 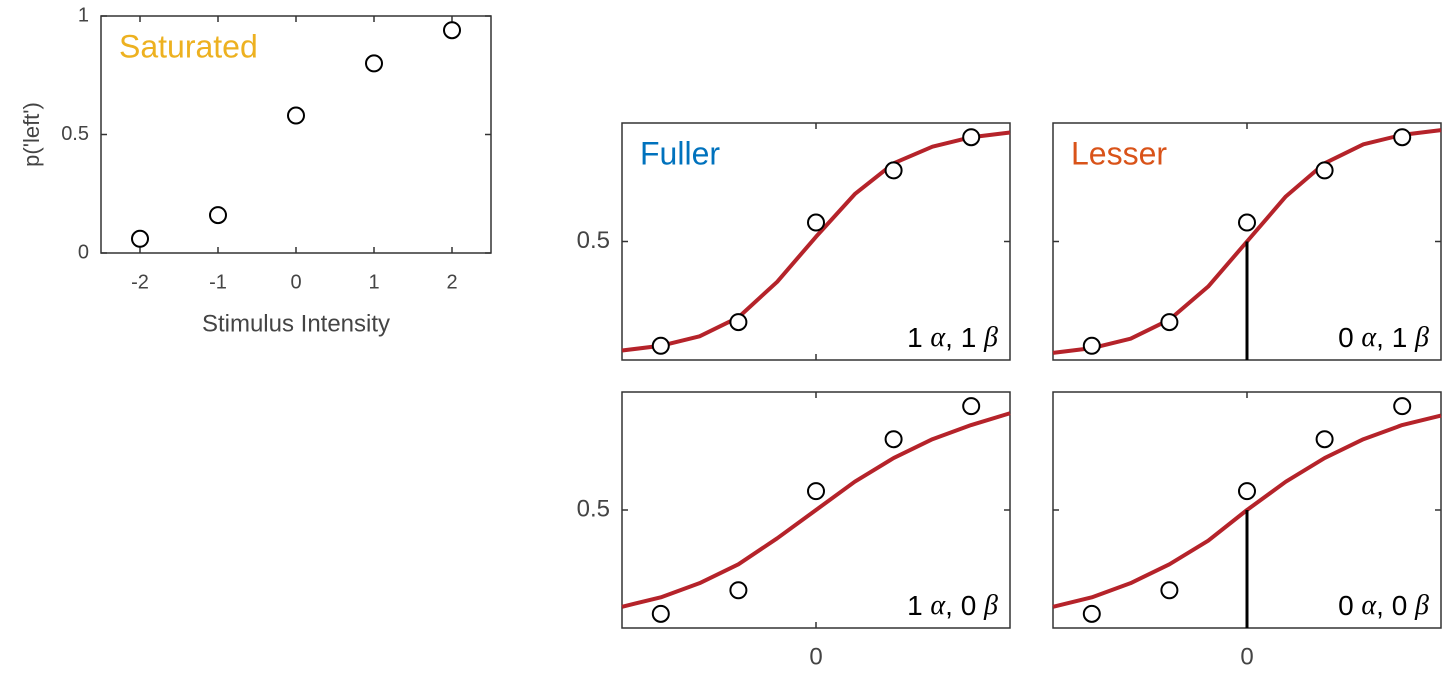 I want to click on panel-params: 0 α, 1 β, so click(x=1383, y=337).